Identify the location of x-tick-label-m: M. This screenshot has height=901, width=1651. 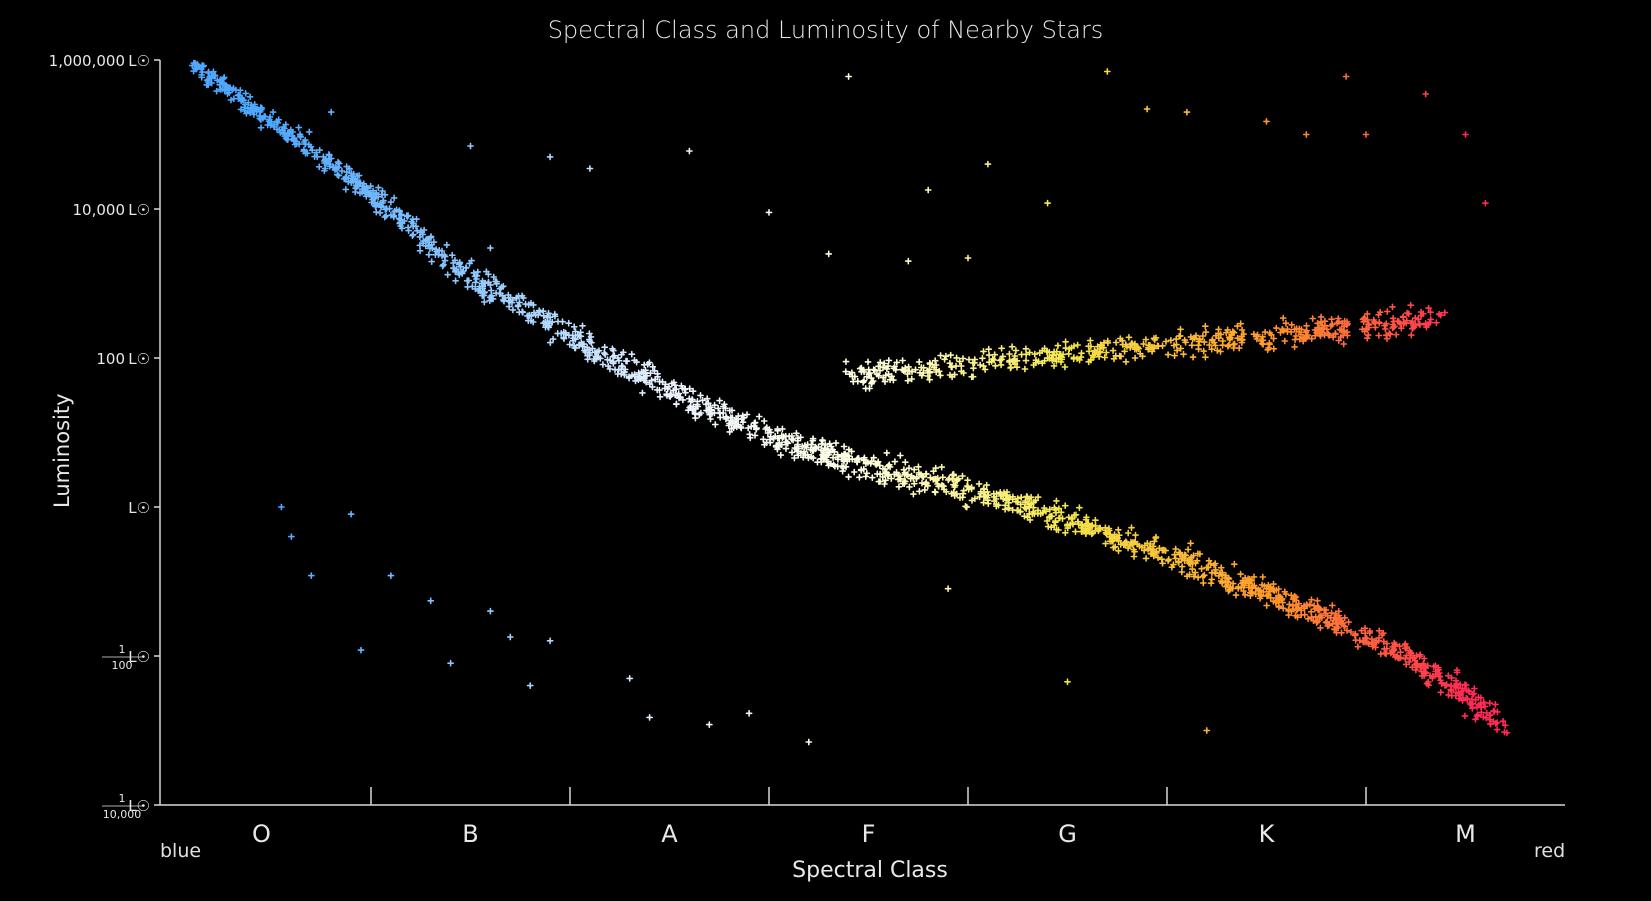
(1465, 834).